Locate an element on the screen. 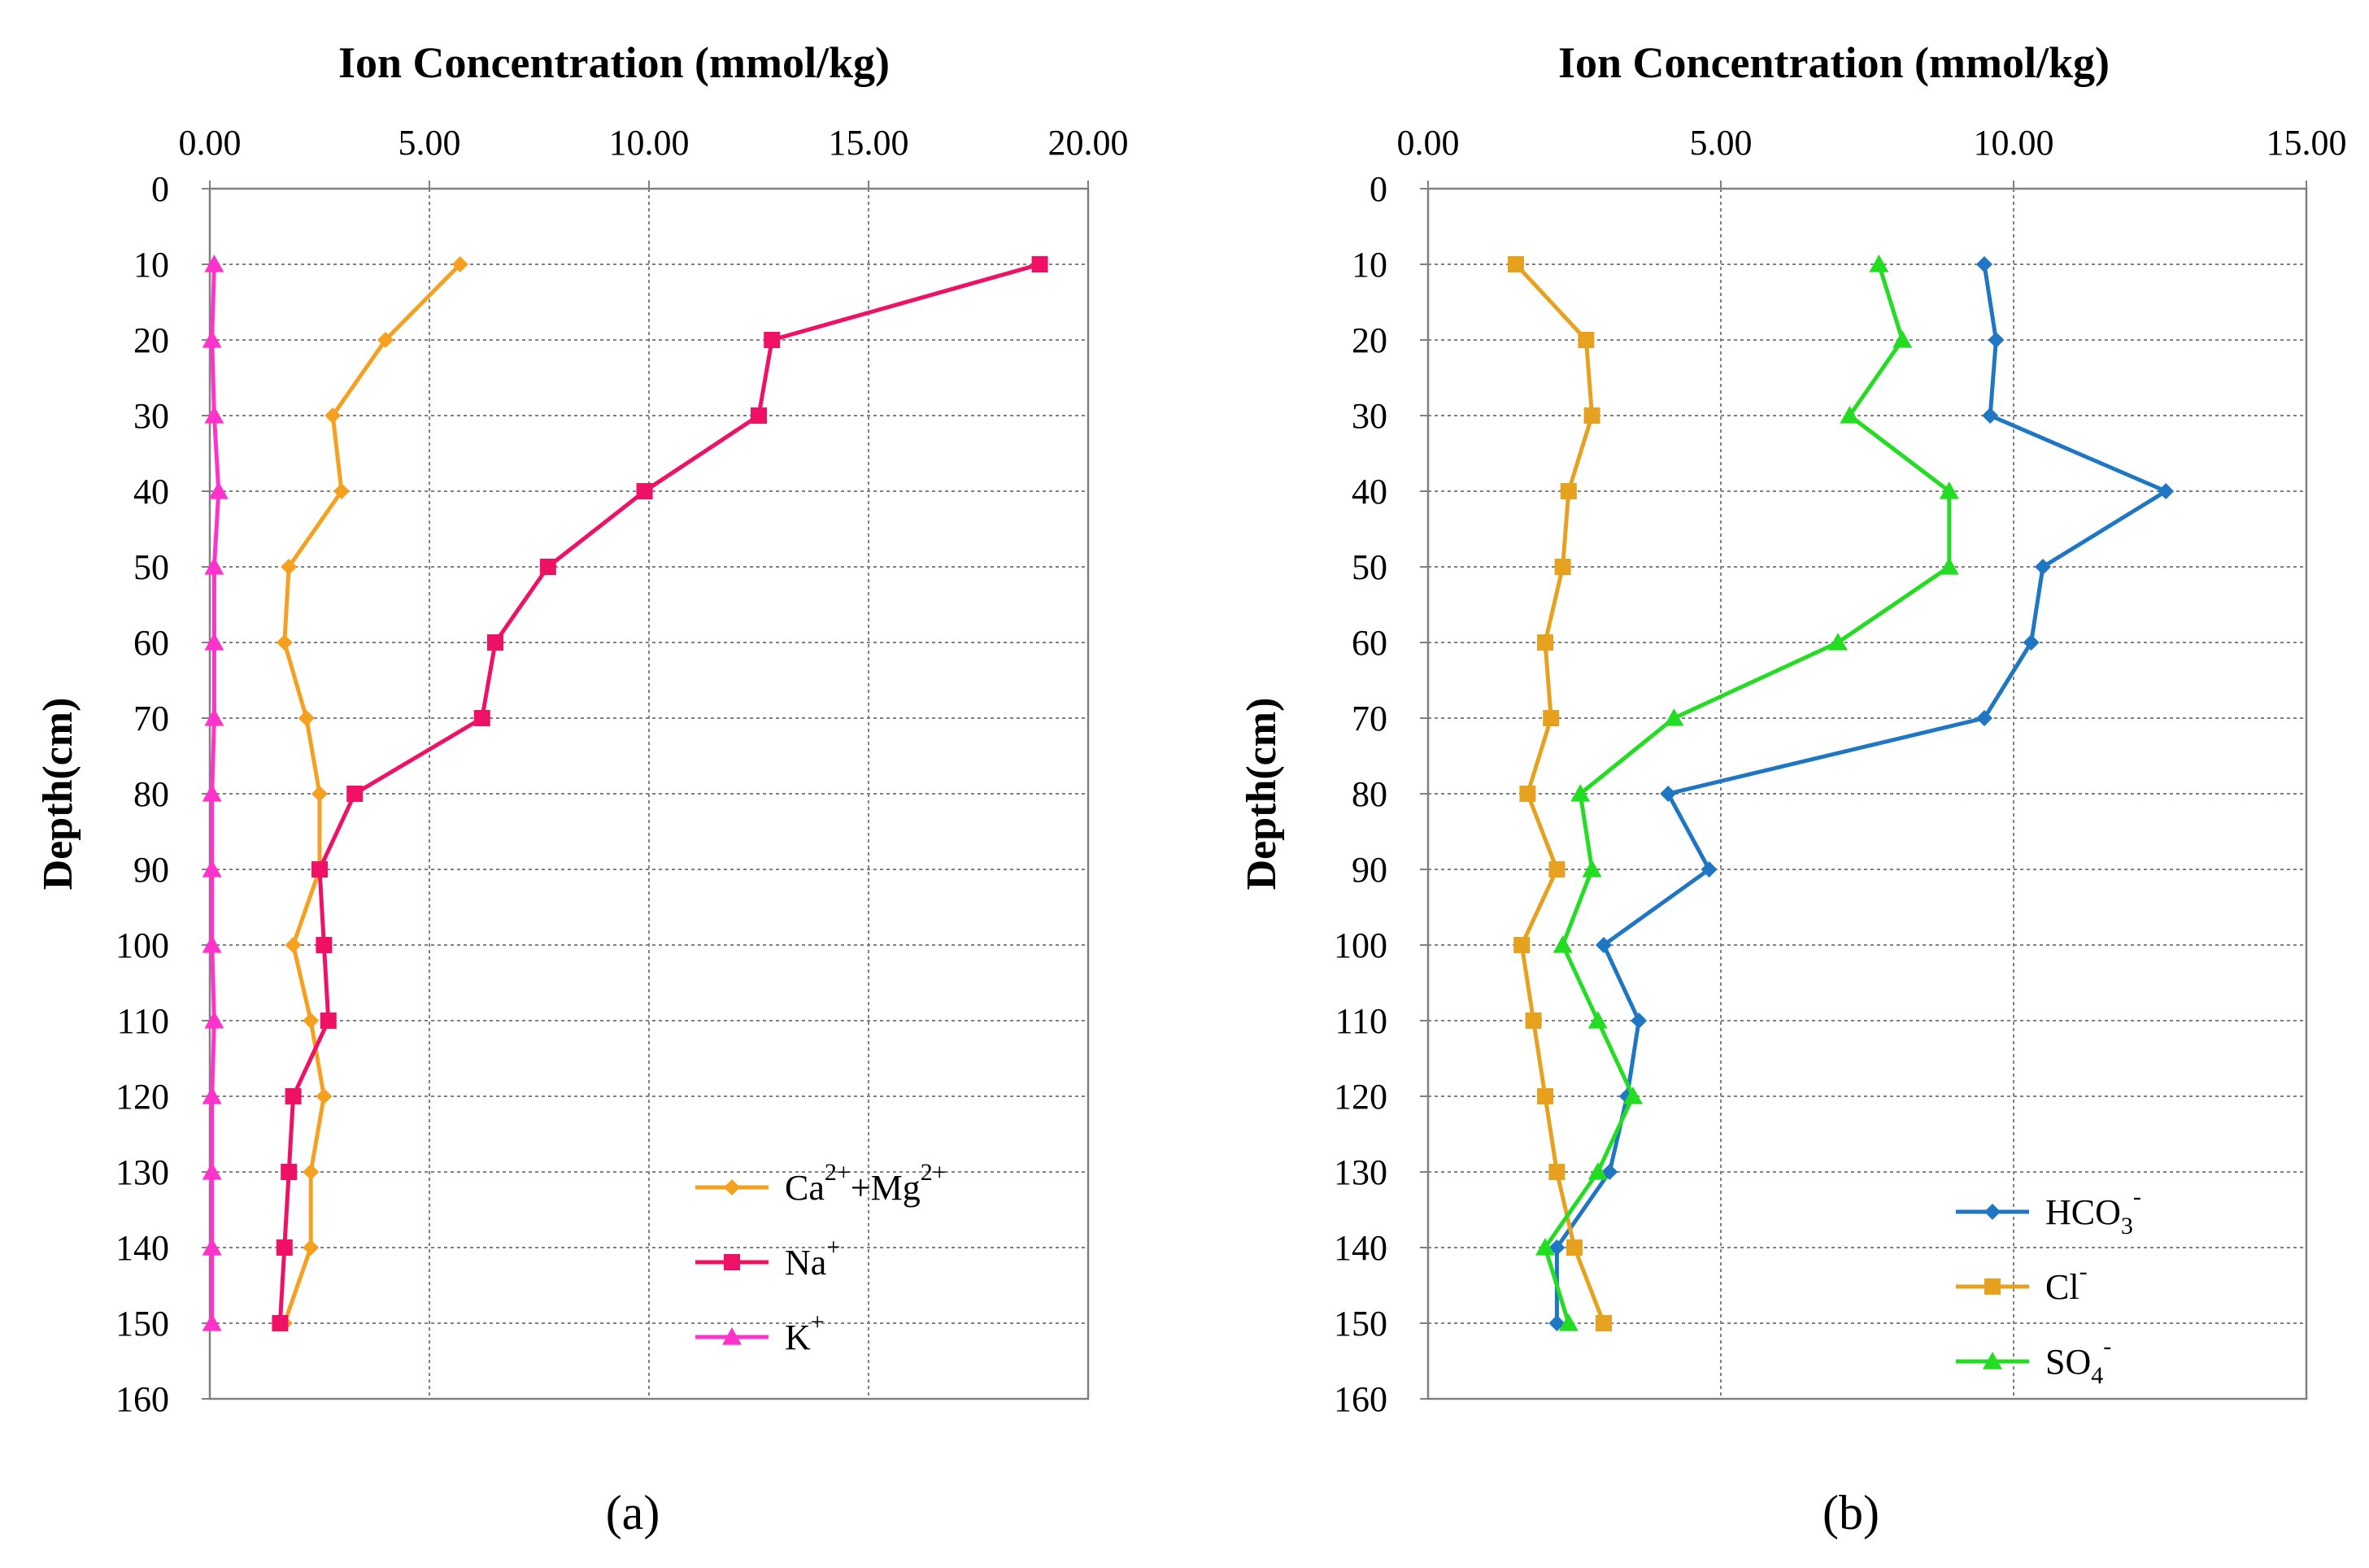 The width and height of the screenshot is (2369, 1568). chart-b-y-tick-label: 120 is located at coordinates (1360, 1097).